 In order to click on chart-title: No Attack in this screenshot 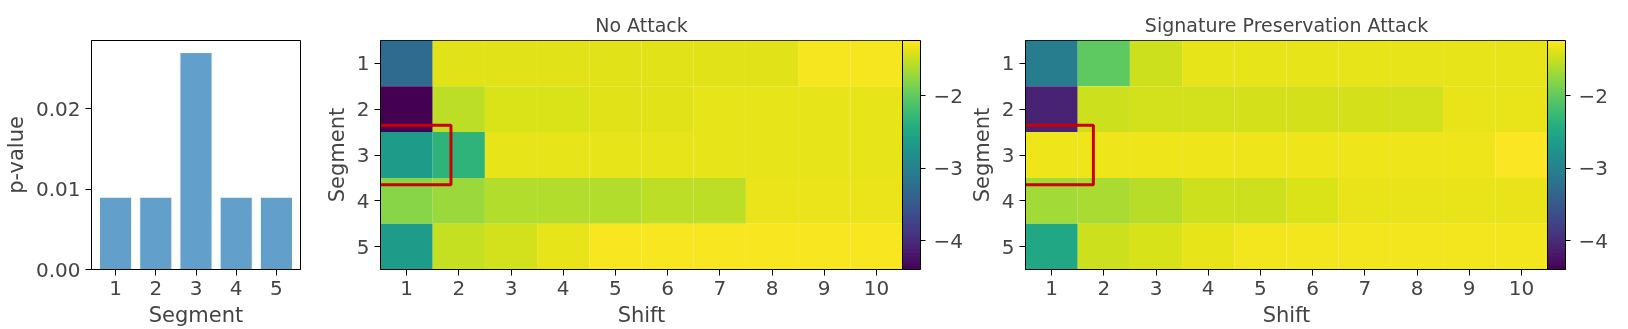, I will do `click(641, 24)`.